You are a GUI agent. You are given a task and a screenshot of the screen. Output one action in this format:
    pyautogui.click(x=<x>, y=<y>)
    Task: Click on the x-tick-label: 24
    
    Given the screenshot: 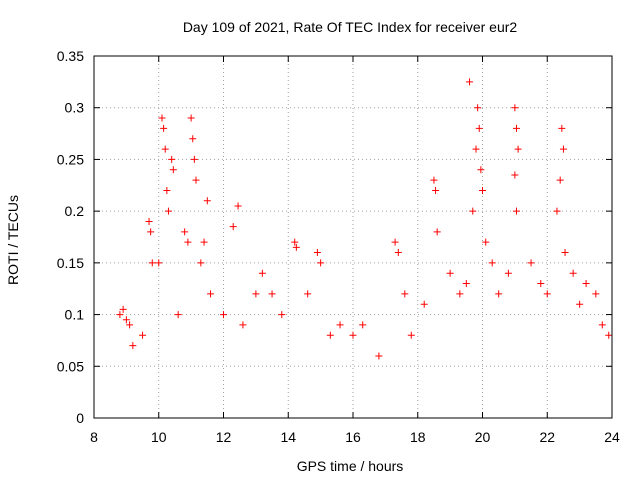 What is the action you would take?
    pyautogui.click(x=612, y=437)
    